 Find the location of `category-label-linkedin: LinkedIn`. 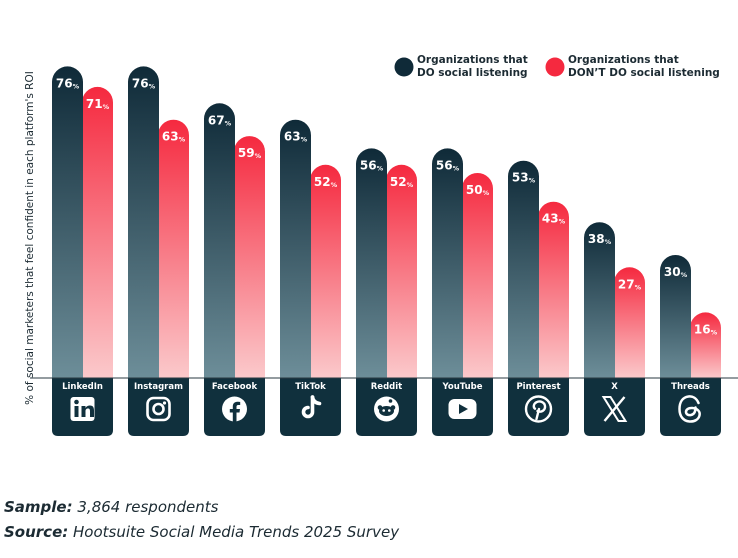

category-label-linkedin: LinkedIn is located at coordinates (82, 387).